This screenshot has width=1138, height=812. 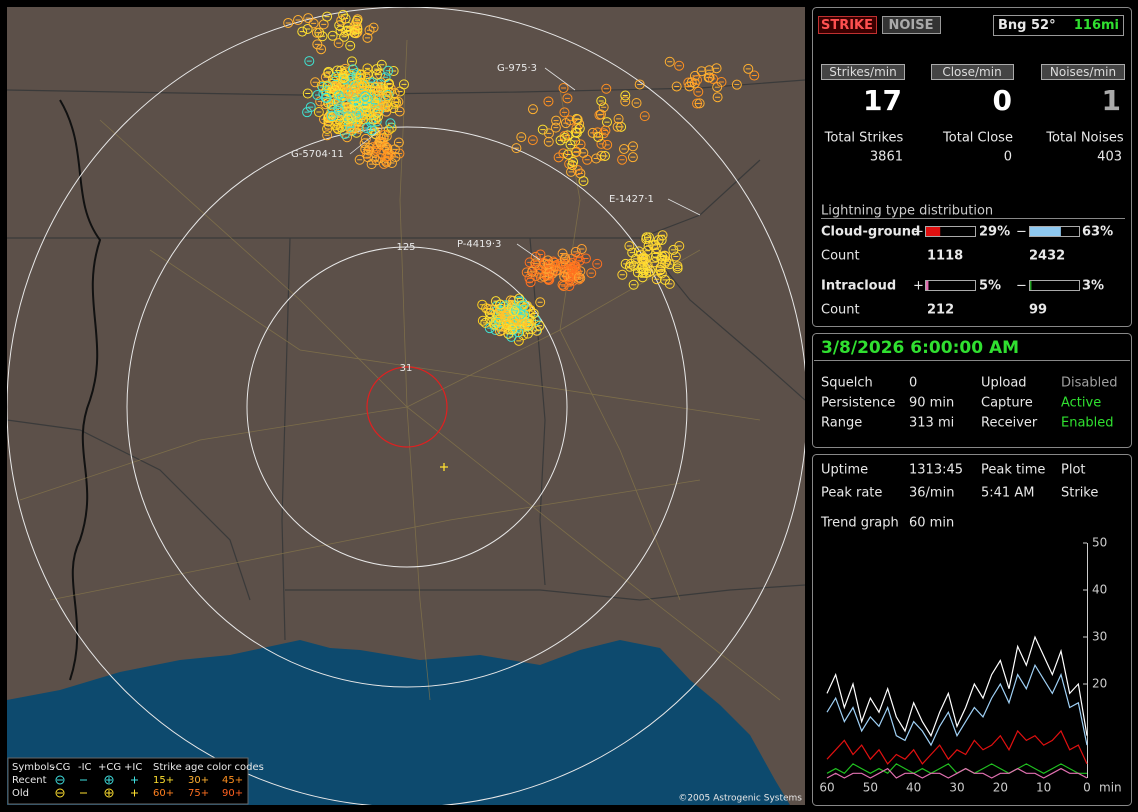 What do you see at coordinates (945, 256) in the screenshot?
I see `count: 1118` at bounding box center [945, 256].